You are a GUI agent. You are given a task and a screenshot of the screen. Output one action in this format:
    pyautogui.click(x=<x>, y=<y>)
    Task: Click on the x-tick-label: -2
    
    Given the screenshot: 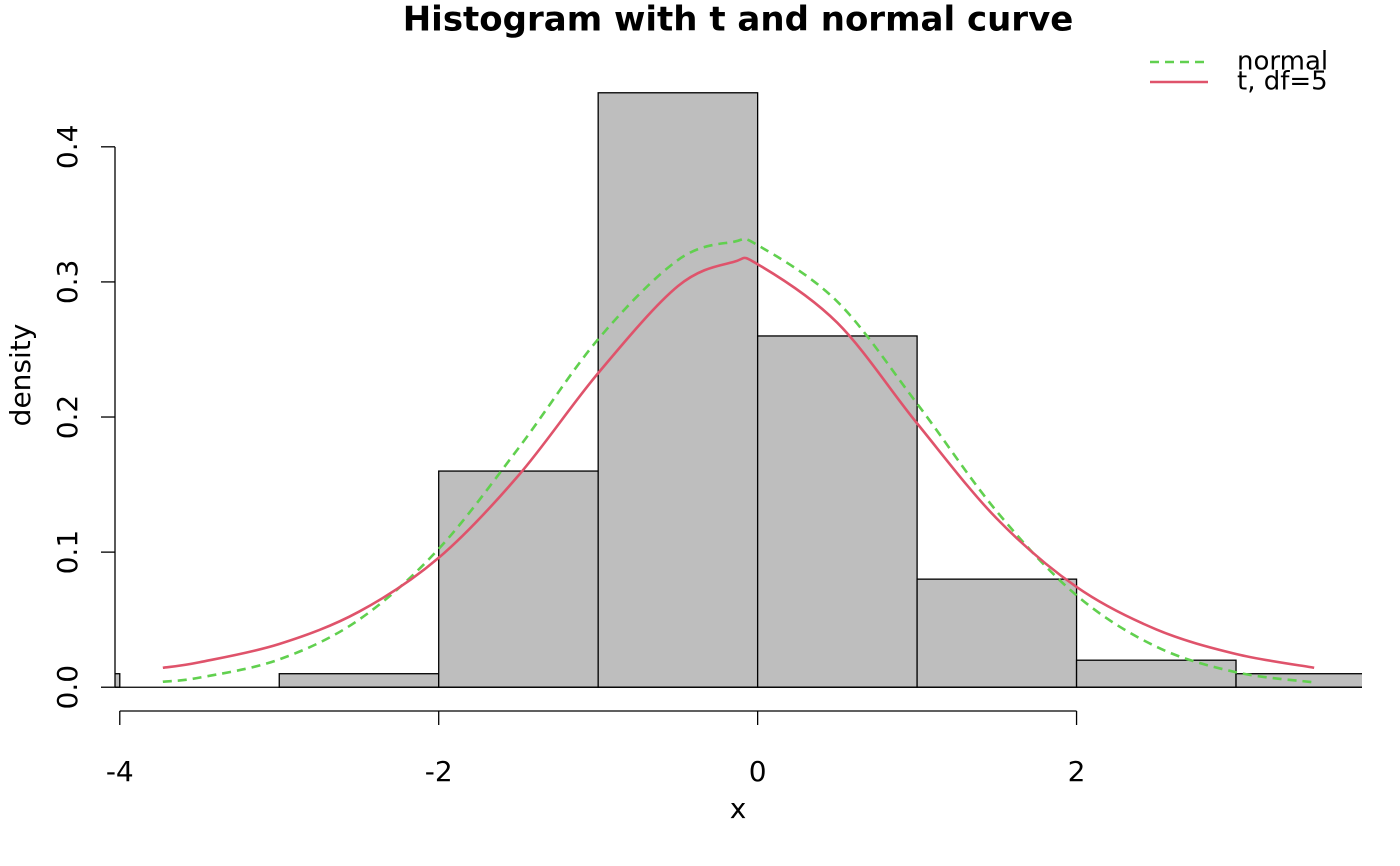 What is the action you would take?
    pyautogui.click(x=439, y=771)
    